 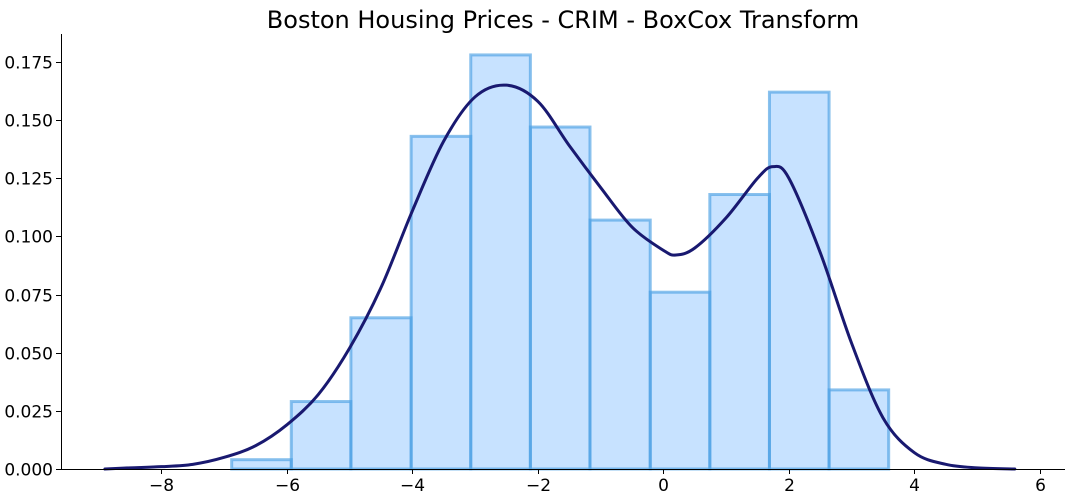 What do you see at coordinates (28, 471) in the screenshot?
I see `y-tick-label: 0.000` at bounding box center [28, 471].